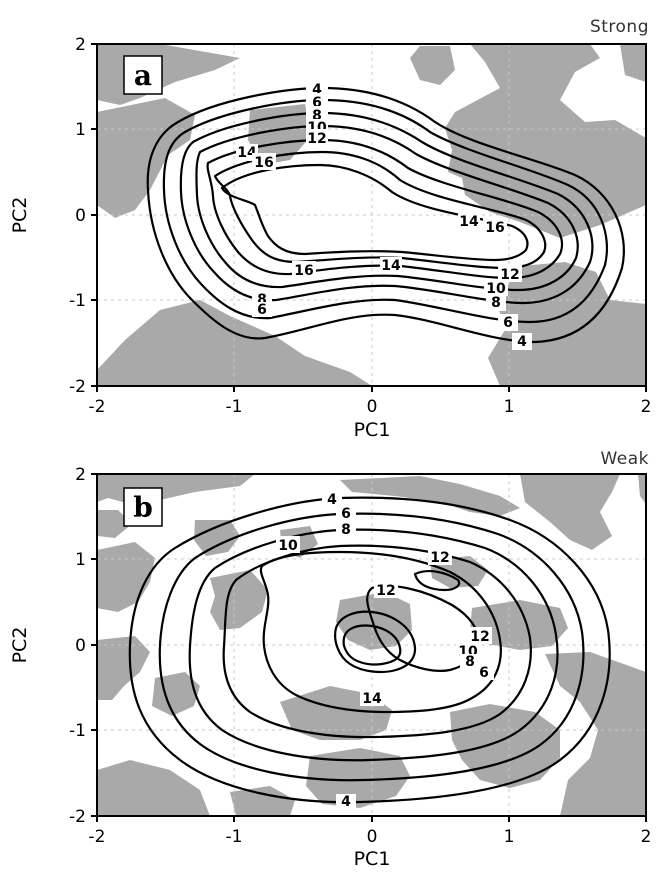 The height and width of the screenshot is (879, 656). I want to click on panel-title: Strong, so click(619, 27).